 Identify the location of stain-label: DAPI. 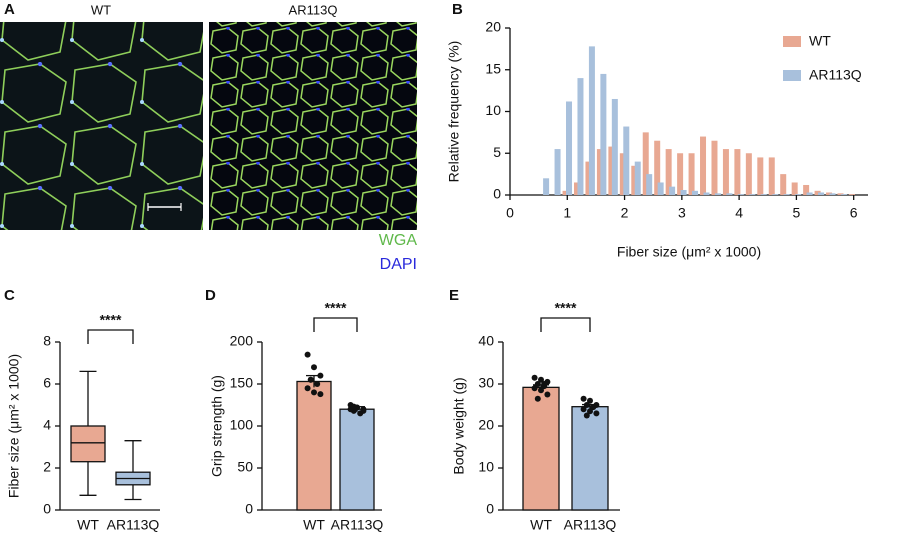
(398, 264).